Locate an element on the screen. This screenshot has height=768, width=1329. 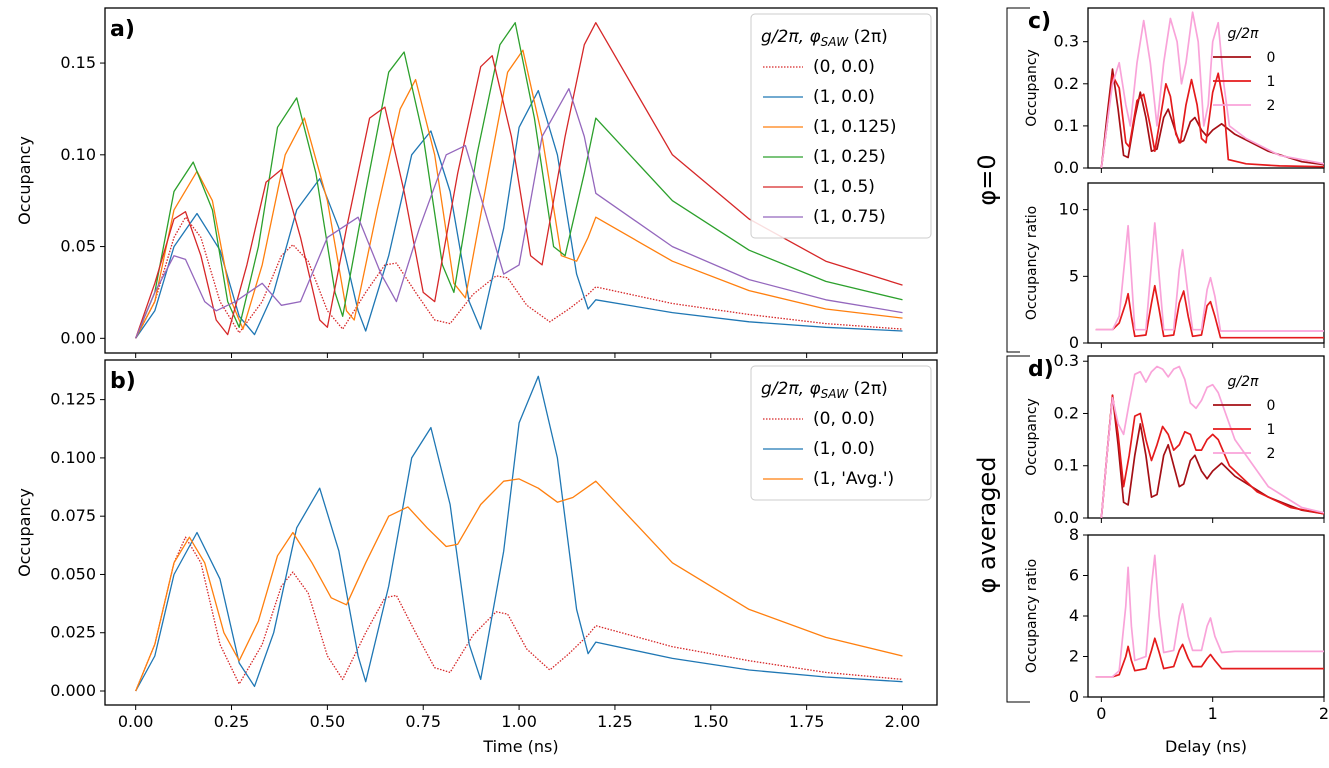
x-tick-label: 0.25 is located at coordinates (232, 721).